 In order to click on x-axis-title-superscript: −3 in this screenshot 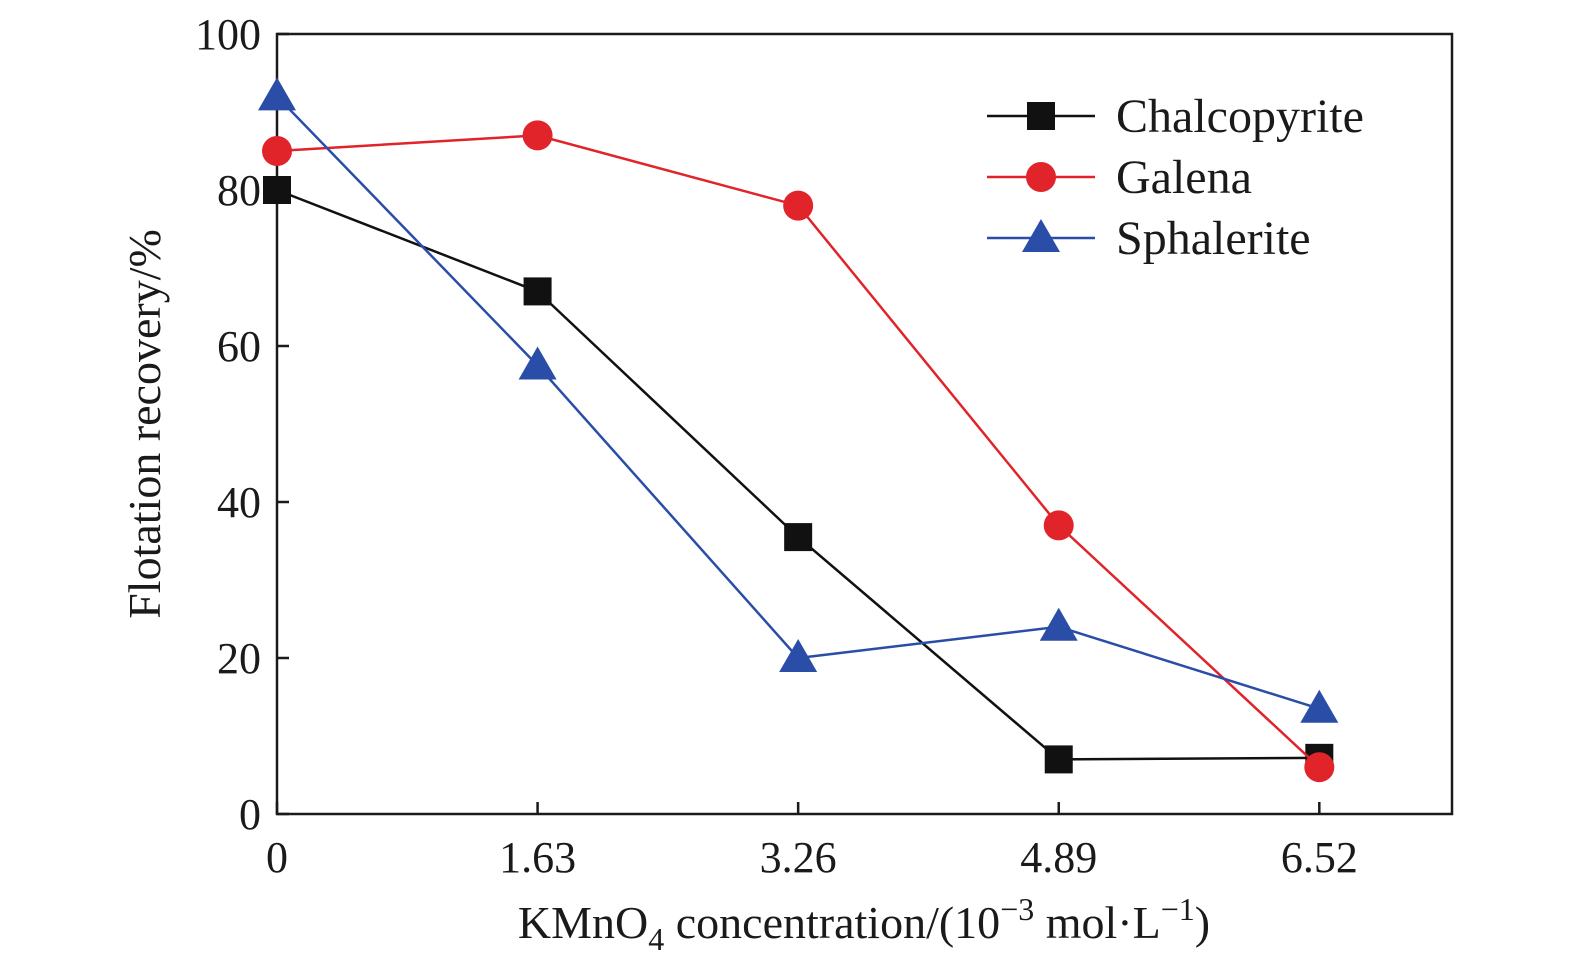, I will do `click(1017, 909)`.